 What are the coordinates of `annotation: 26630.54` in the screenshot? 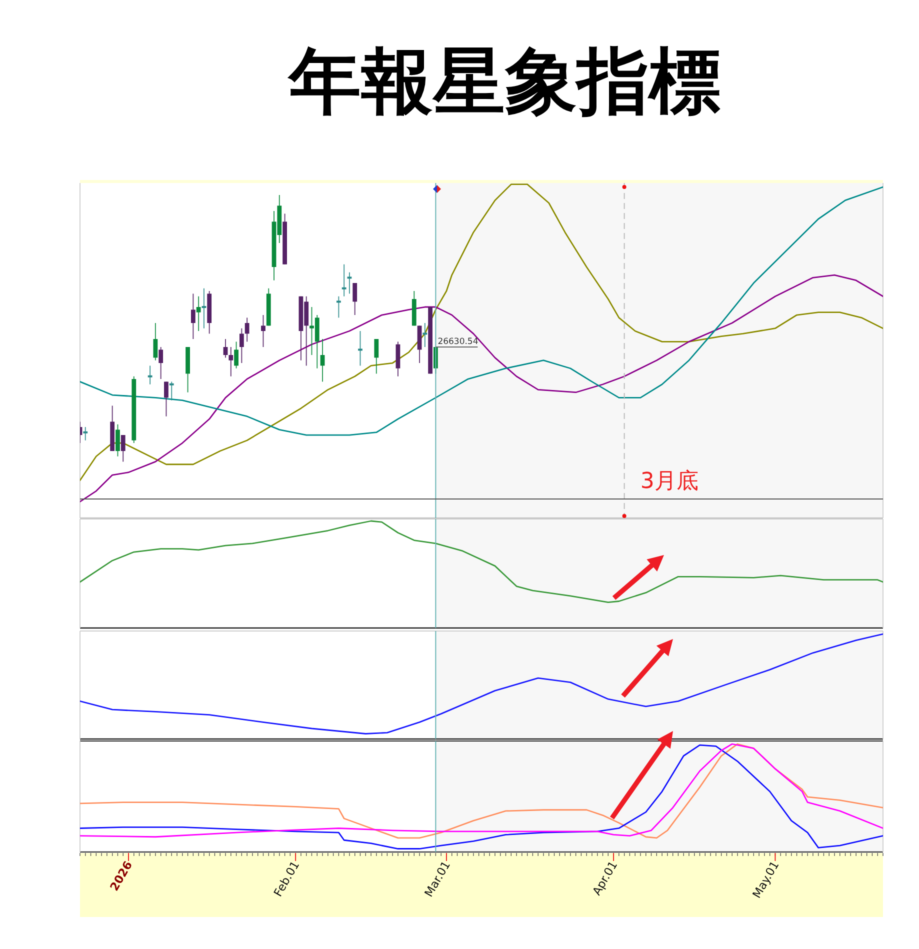 It's located at (458, 342).